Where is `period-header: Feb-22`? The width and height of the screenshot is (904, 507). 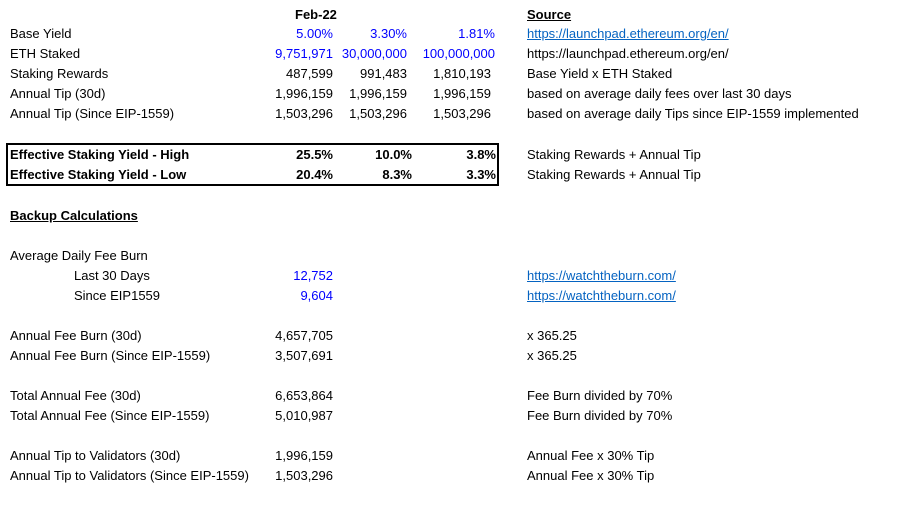 period-header: Feb-22 is located at coordinates (316, 14).